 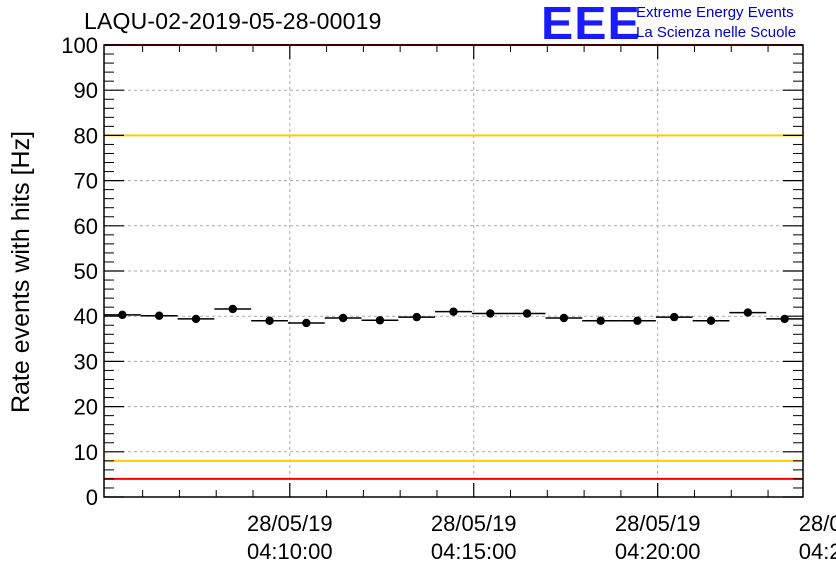 I want to click on y-tick-label: 30, so click(x=86, y=361).